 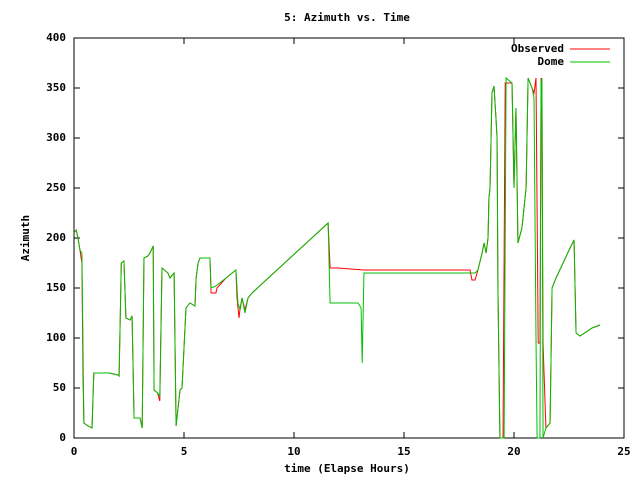 What do you see at coordinates (537, 48) in the screenshot?
I see `legend-label: Observed` at bounding box center [537, 48].